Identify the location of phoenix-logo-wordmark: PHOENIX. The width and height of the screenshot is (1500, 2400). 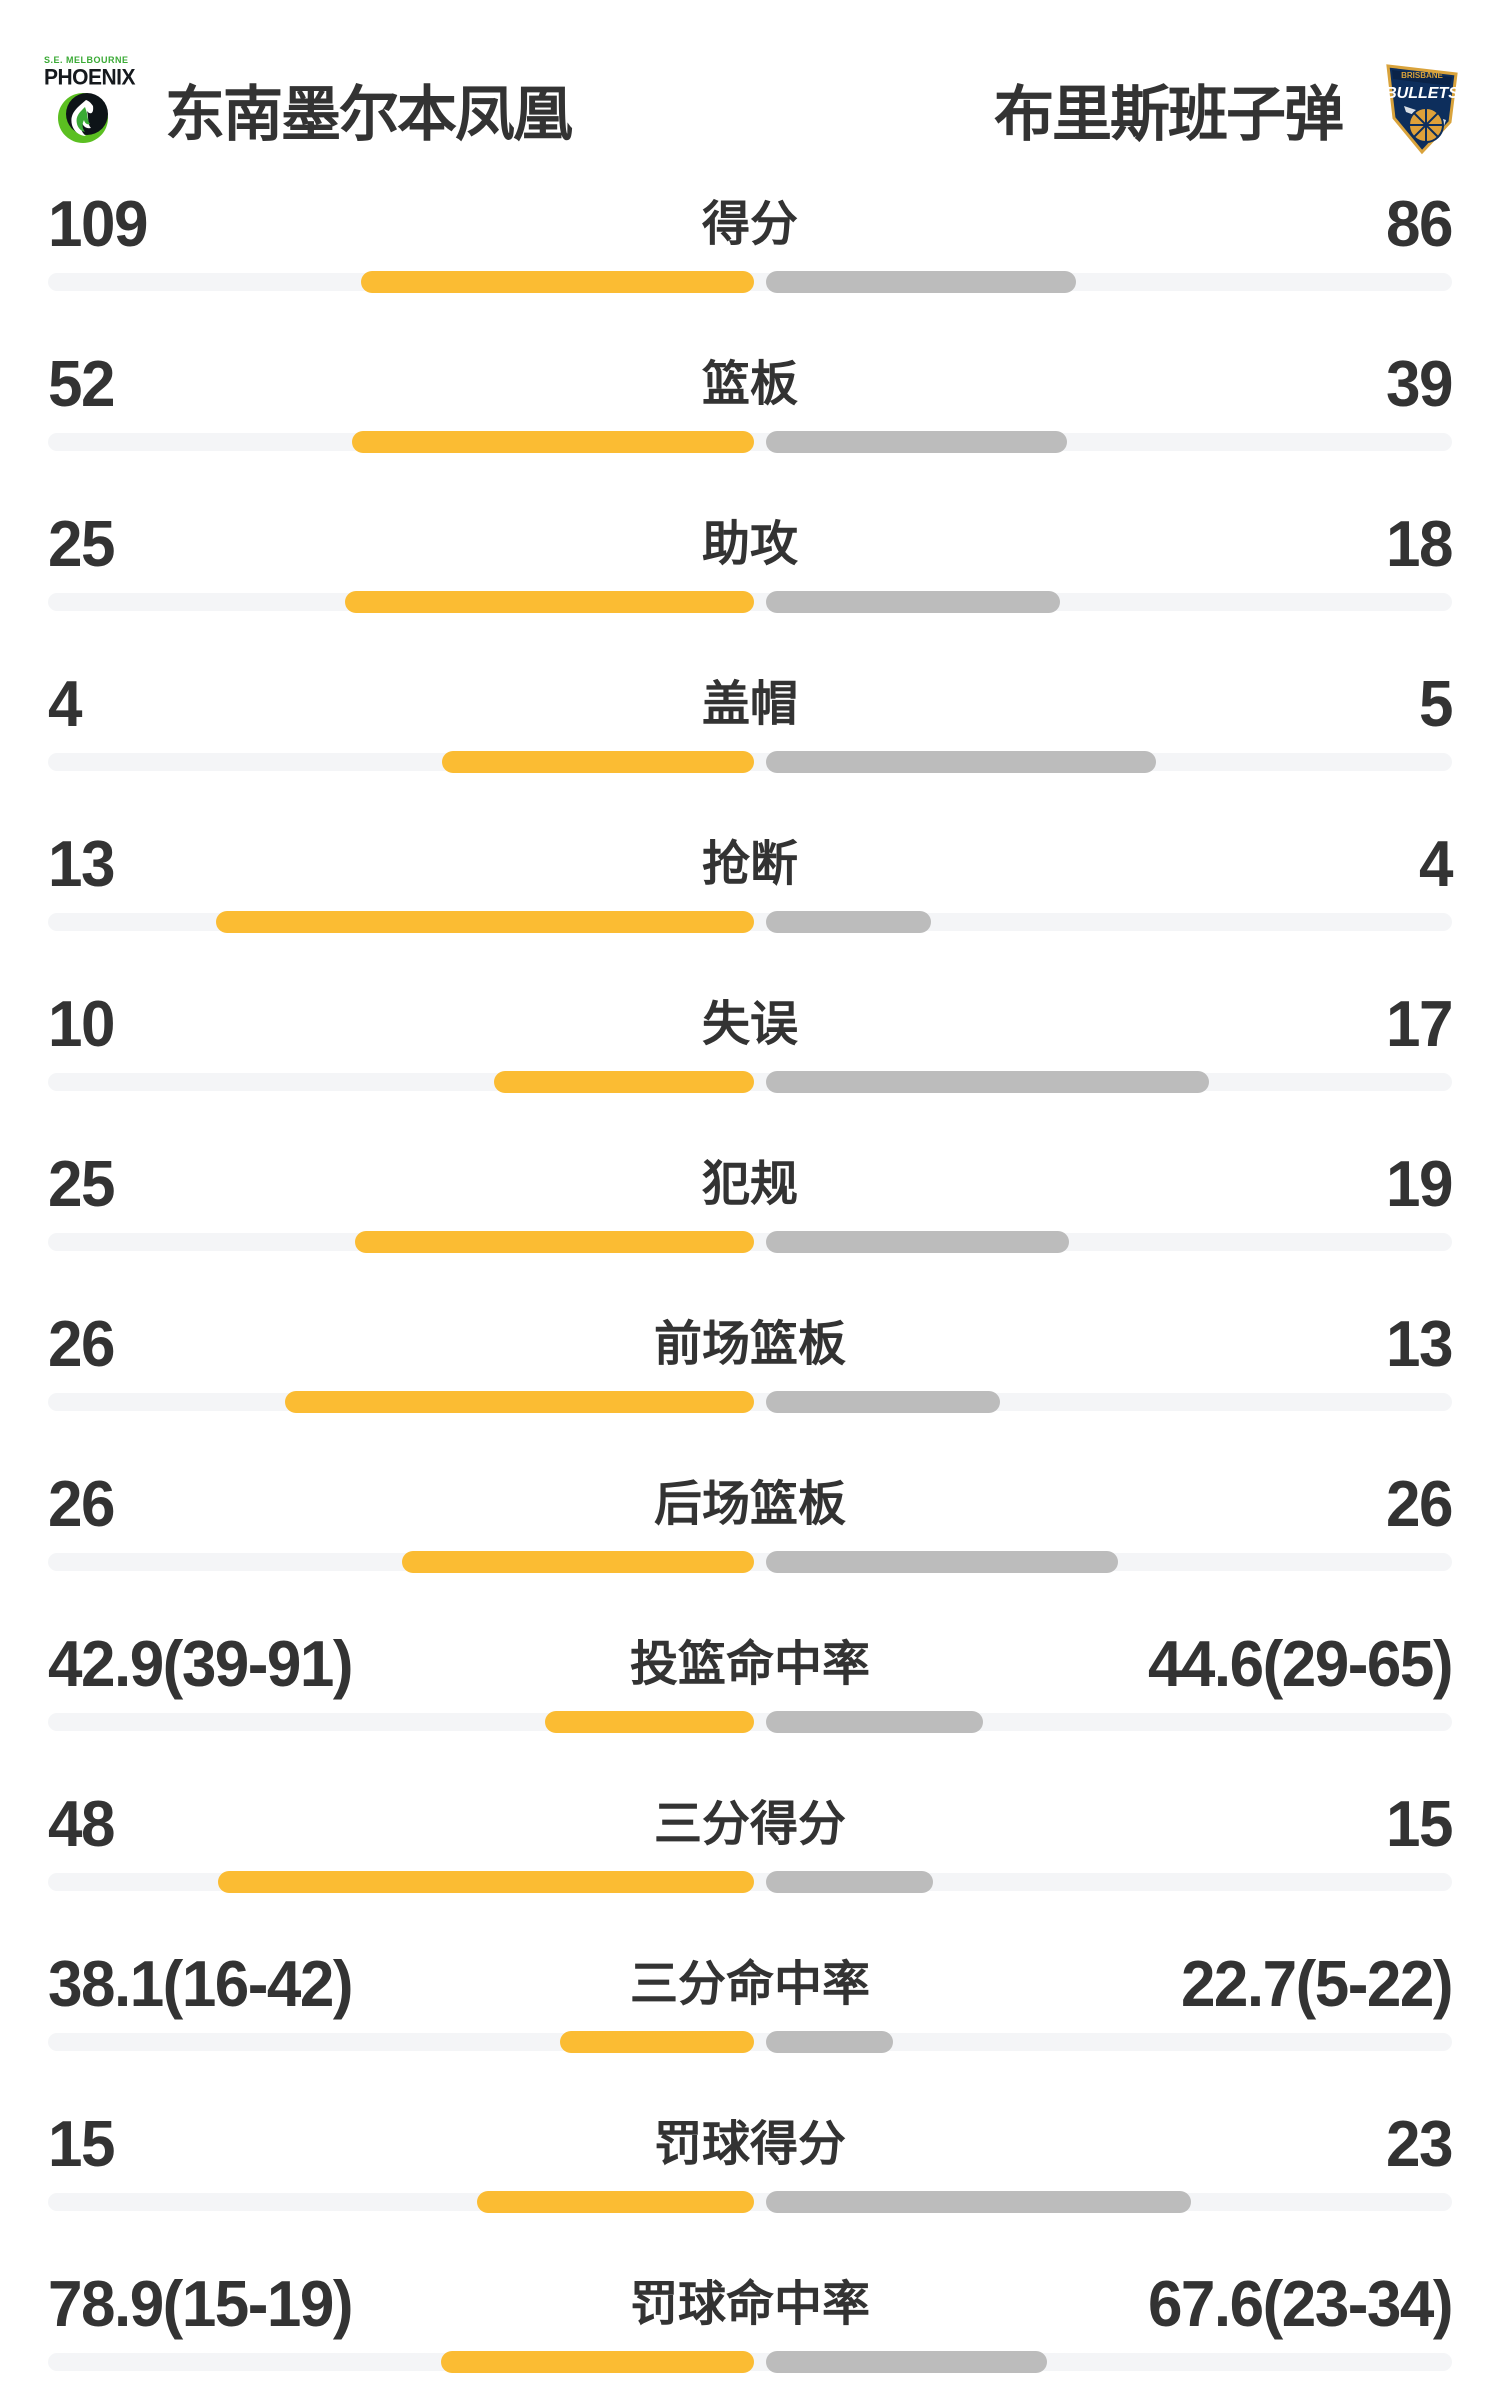
(90, 77).